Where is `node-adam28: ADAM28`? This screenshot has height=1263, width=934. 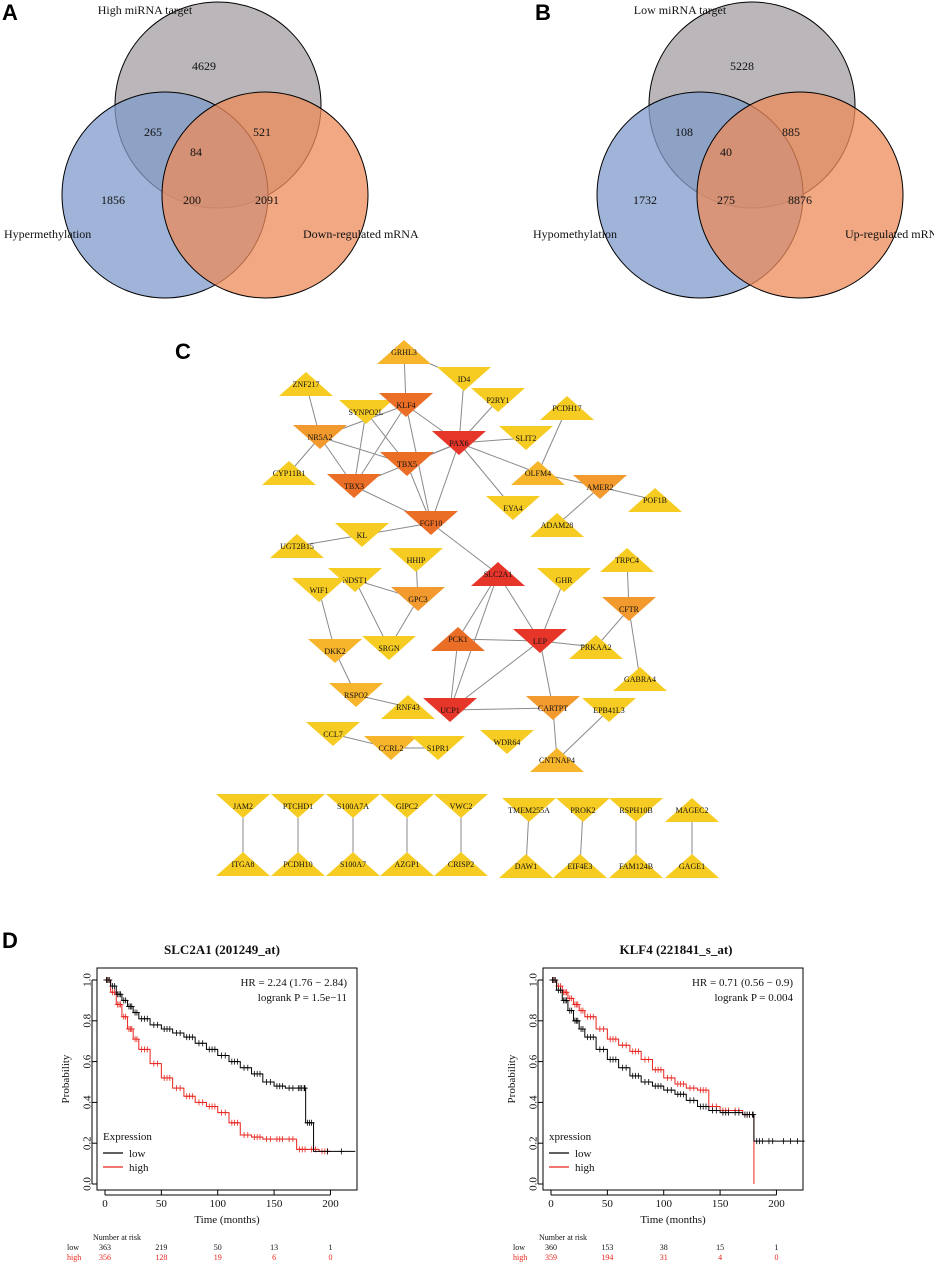
node-adam28: ADAM28 is located at coordinates (557, 525).